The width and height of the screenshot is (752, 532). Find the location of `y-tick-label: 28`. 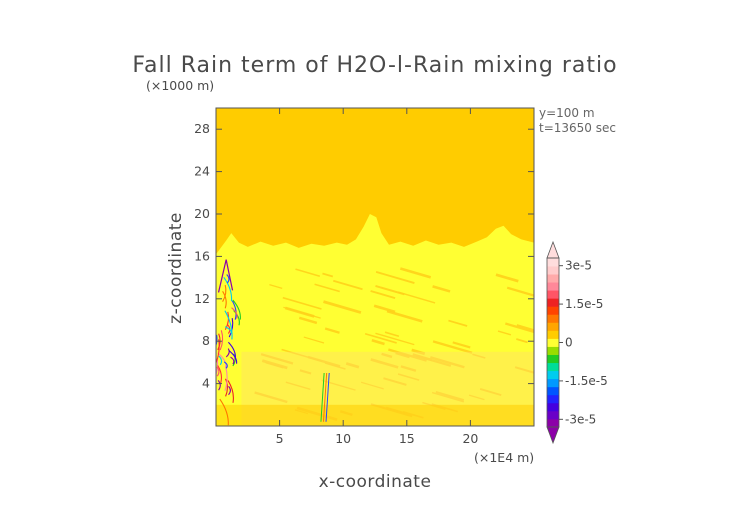

y-tick-label: 28 is located at coordinates (202, 128).